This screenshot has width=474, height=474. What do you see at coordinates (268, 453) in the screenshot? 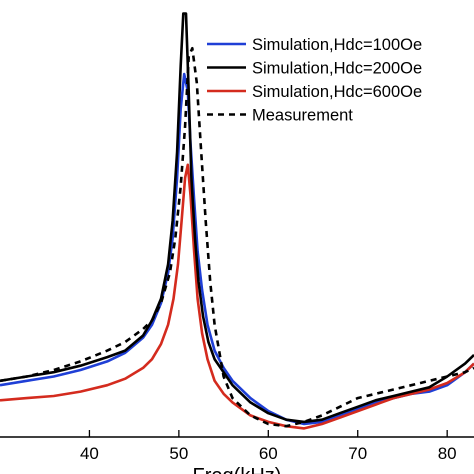
I see `x-tick-label: 60` at bounding box center [268, 453].